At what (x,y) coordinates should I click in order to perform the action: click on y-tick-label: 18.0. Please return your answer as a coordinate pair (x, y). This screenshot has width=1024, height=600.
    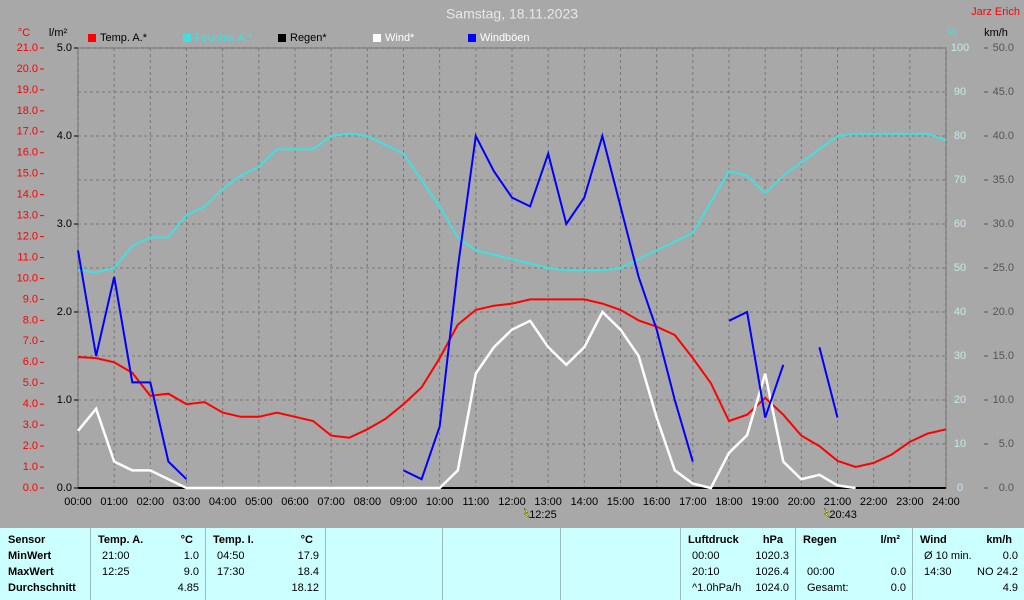
    Looking at the image, I should click on (27, 111).